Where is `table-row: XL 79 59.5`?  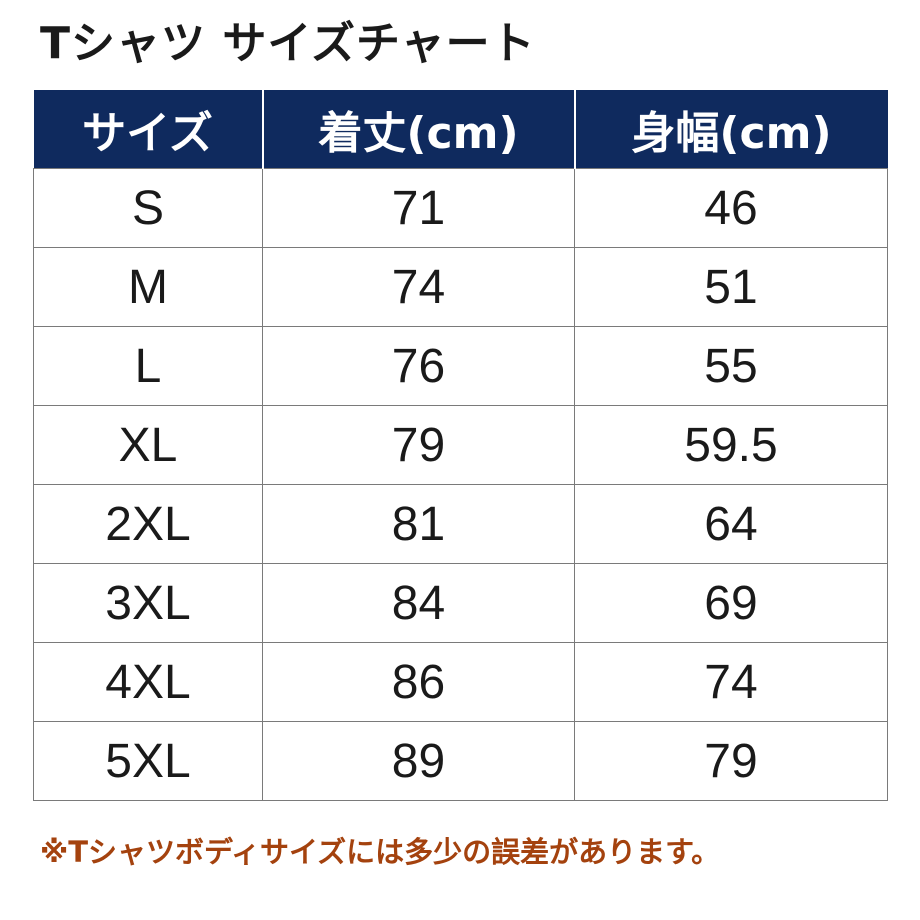
table-row: XL 79 59.5 is located at coordinates (460, 445).